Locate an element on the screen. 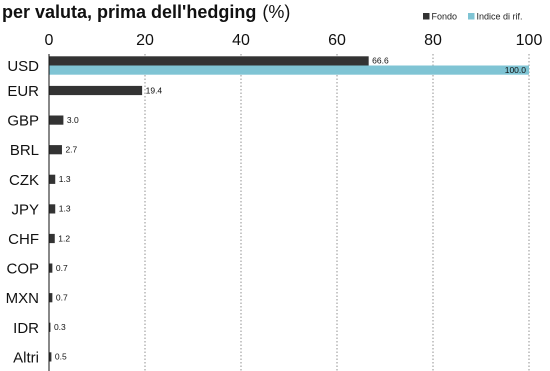 Image resolution: width=550 pixels, height=371 pixels. category-label: BRL is located at coordinates (24, 150).